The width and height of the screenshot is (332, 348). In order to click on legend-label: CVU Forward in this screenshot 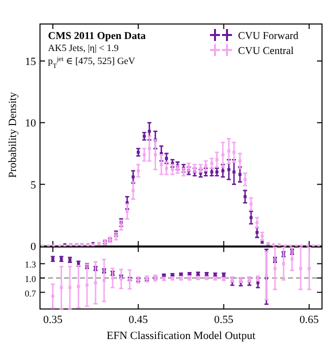, I will do `click(269, 36)`.